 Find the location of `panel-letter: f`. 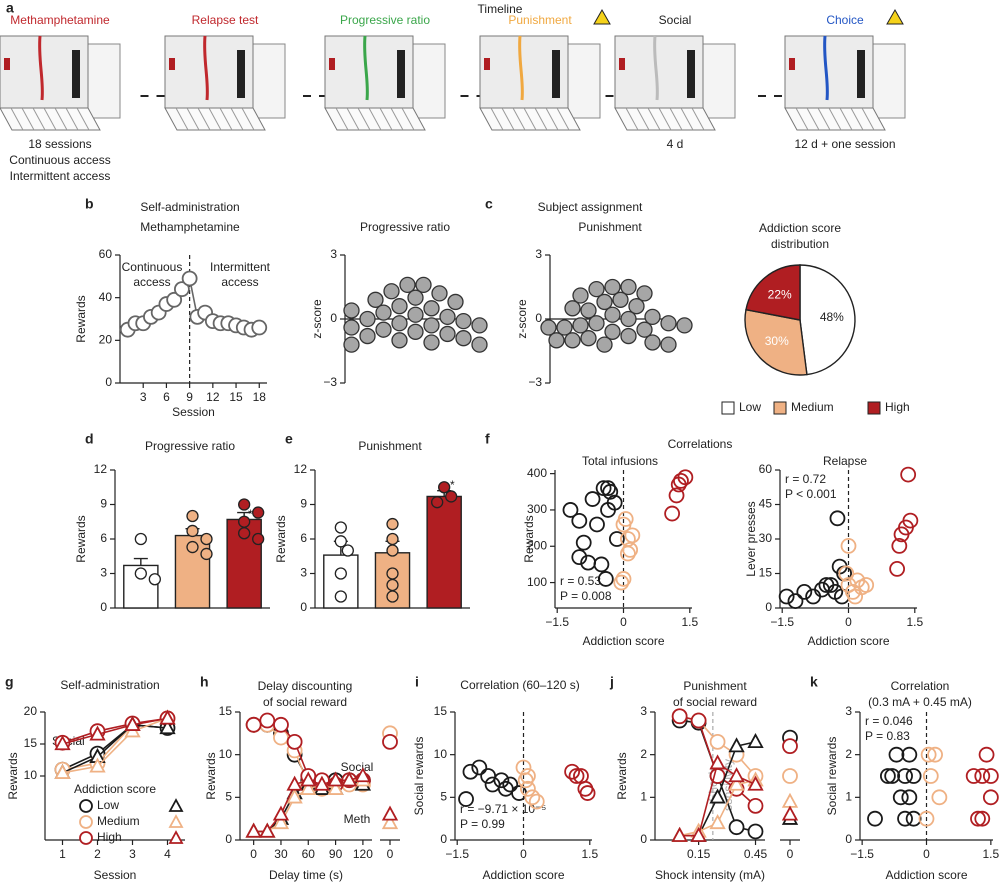

panel-letter: f is located at coordinates (487, 439).